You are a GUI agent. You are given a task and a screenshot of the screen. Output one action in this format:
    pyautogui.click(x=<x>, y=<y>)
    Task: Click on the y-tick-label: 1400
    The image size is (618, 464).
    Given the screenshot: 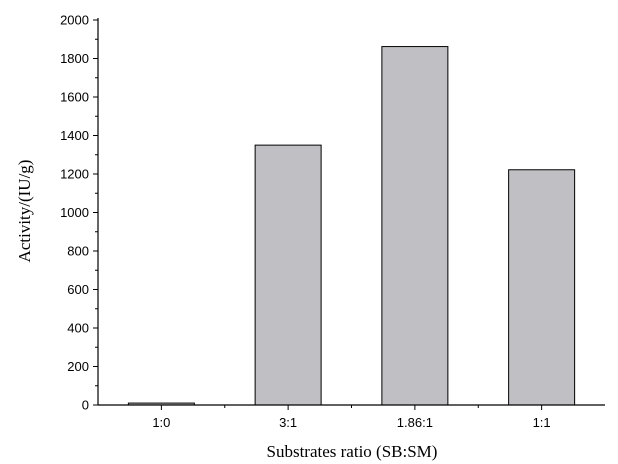 What is the action you would take?
    pyautogui.click(x=74, y=135)
    